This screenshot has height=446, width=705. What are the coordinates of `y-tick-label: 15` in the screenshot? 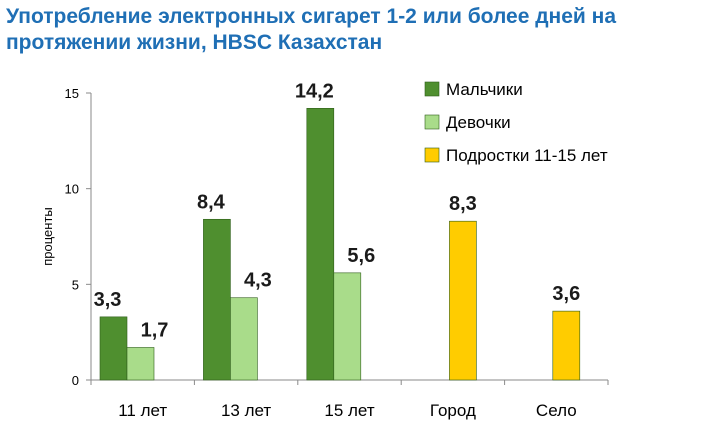 It's located at (72, 93).